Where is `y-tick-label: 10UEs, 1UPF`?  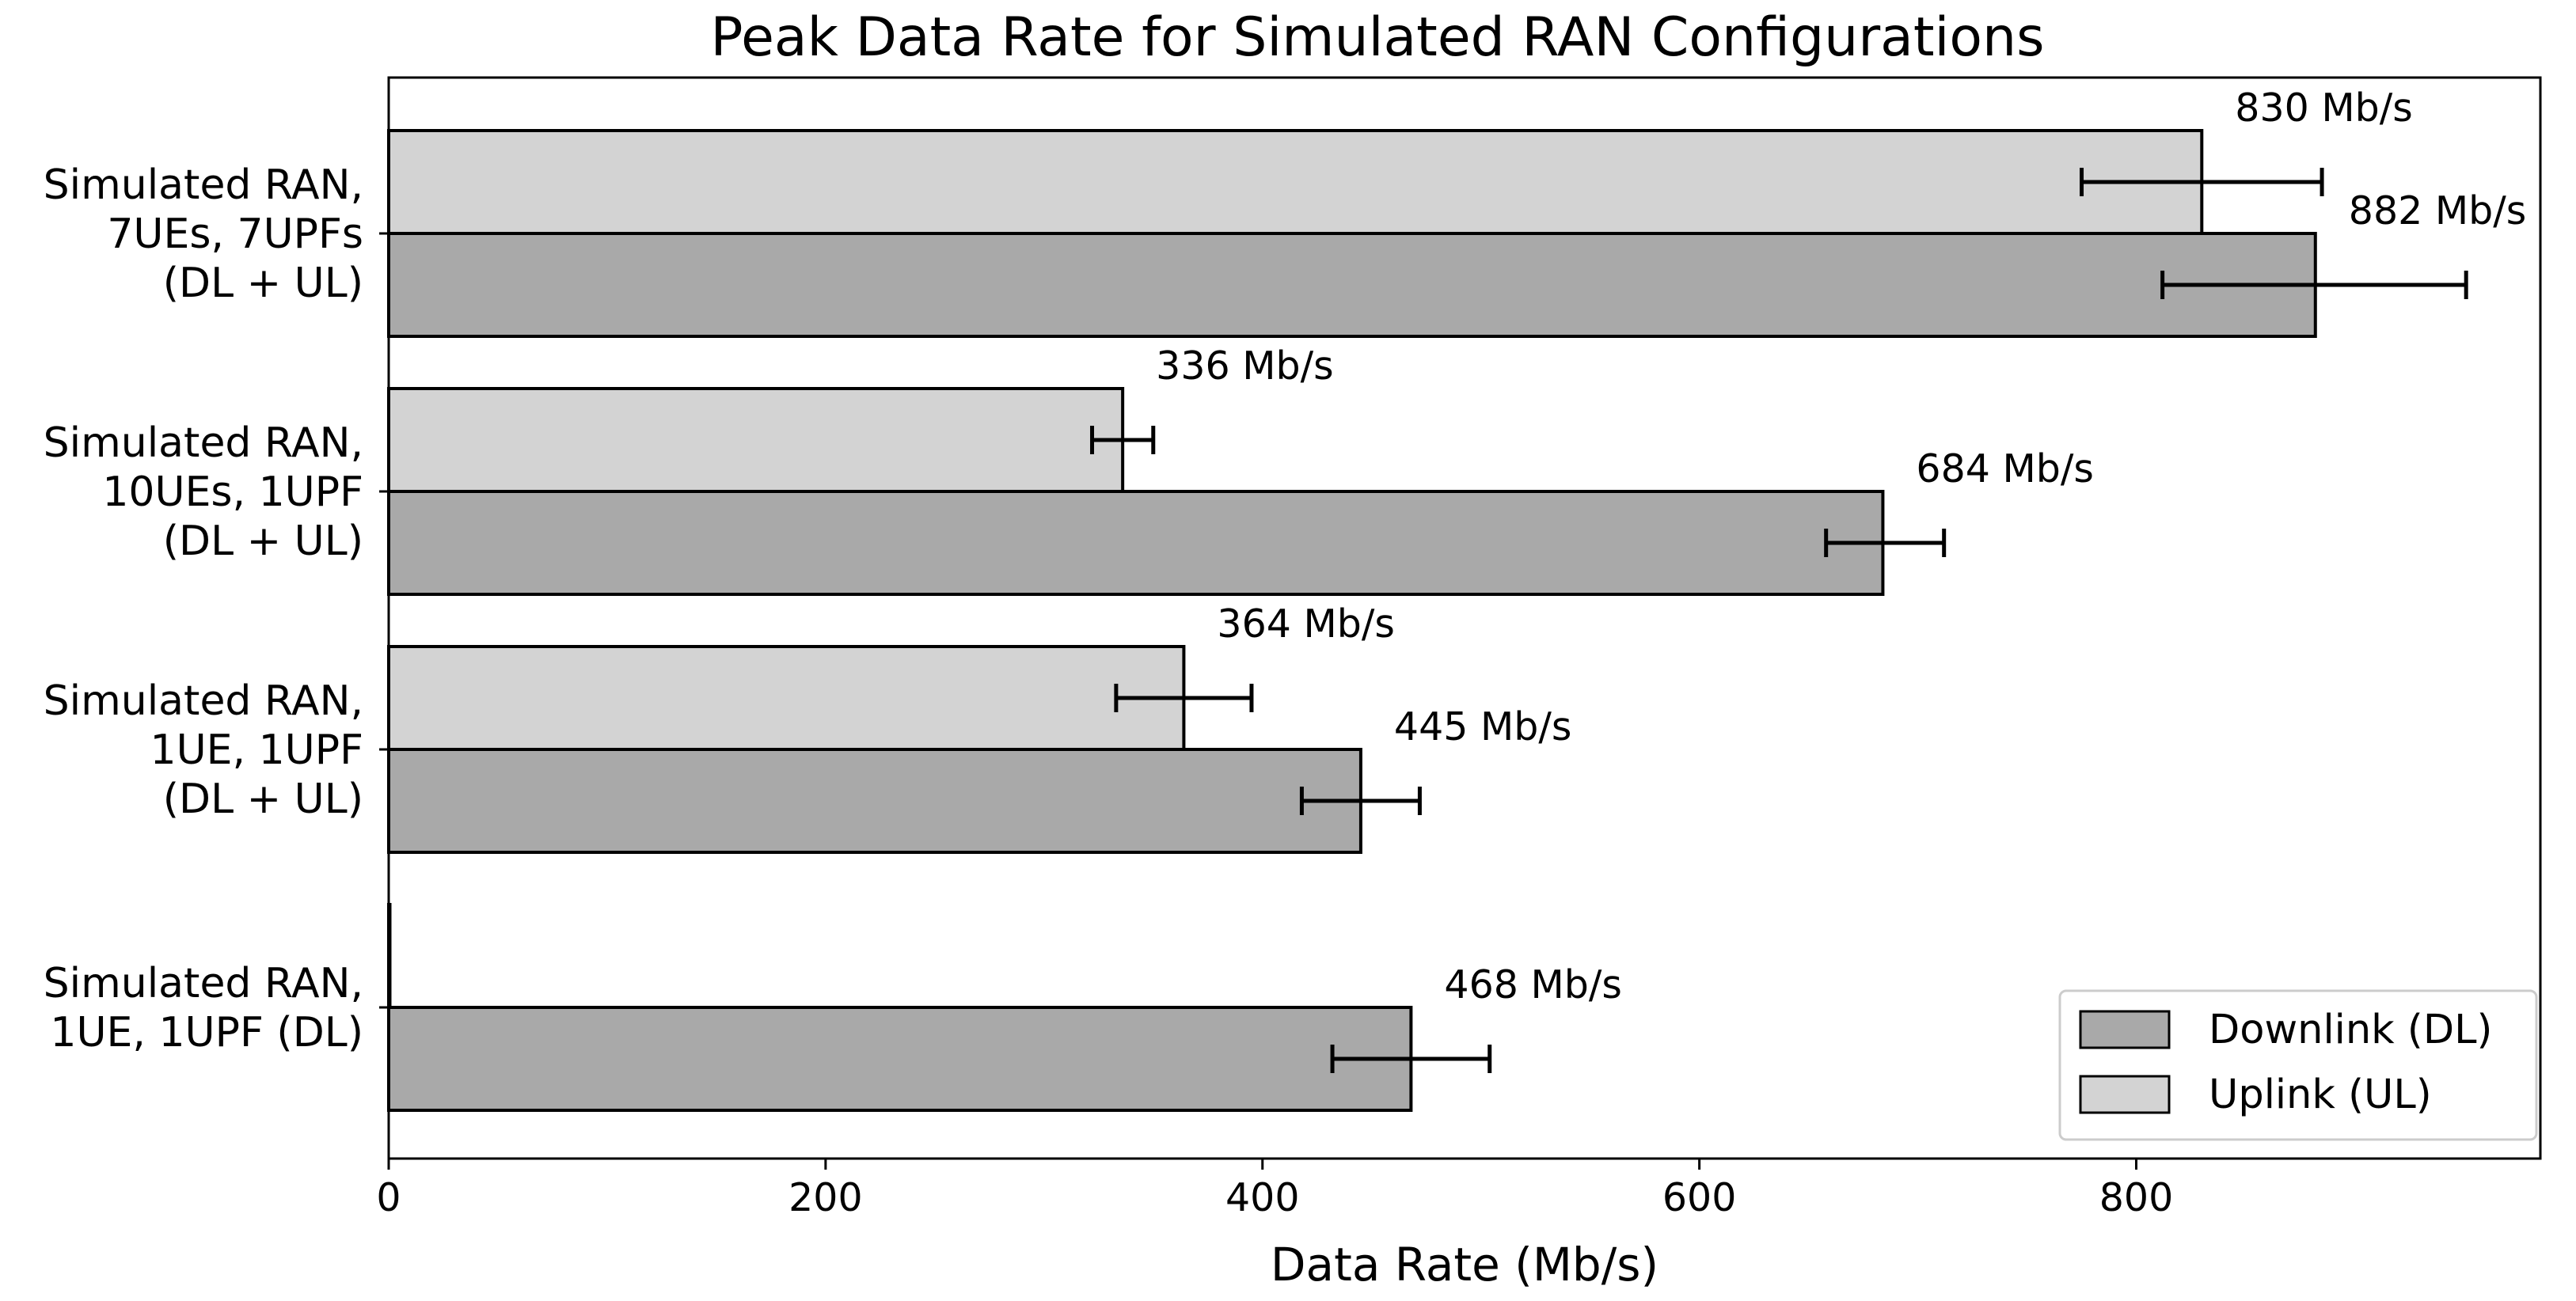
y-tick-label: 10UEs, 1UPF is located at coordinates (233, 492).